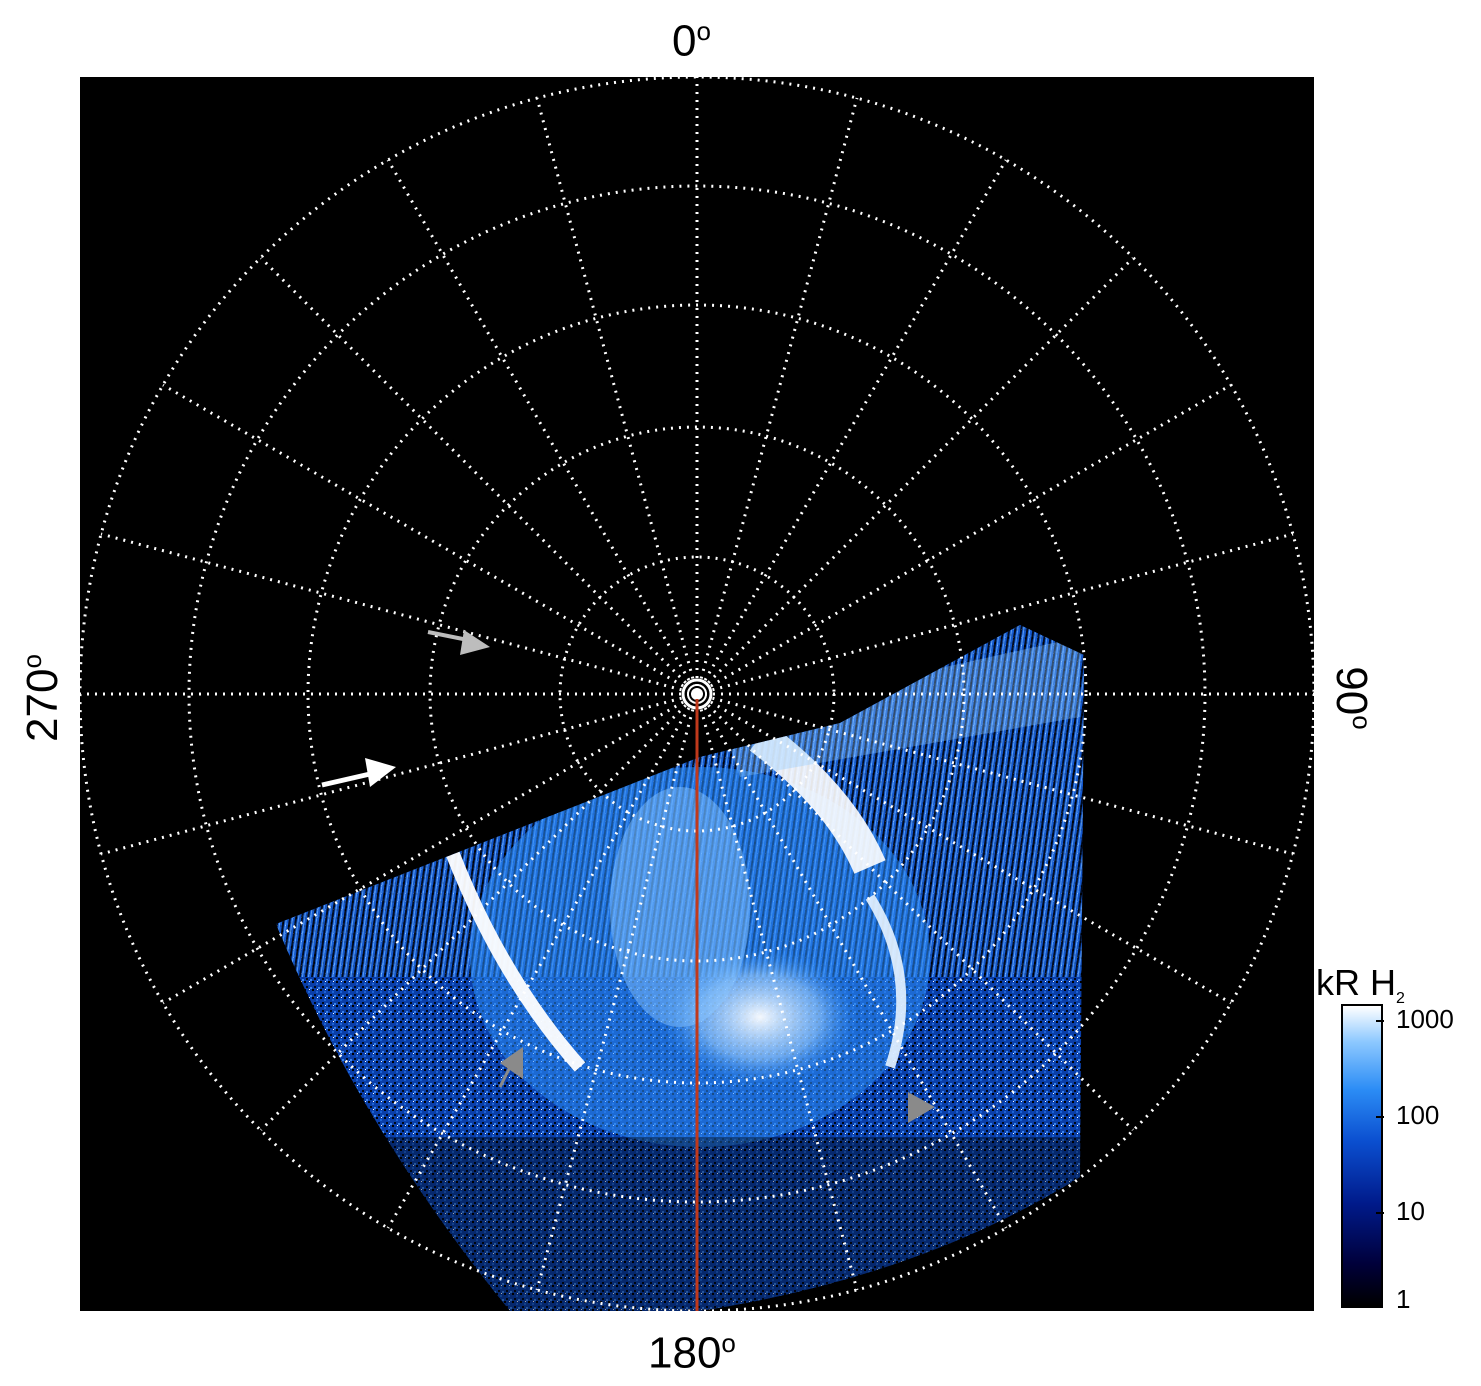 This screenshot has height=1386, width=1481. Describe the element at coordinates (1403, 1299) in the screenshot. I see `colorbar-tick-label: 1` at that location.